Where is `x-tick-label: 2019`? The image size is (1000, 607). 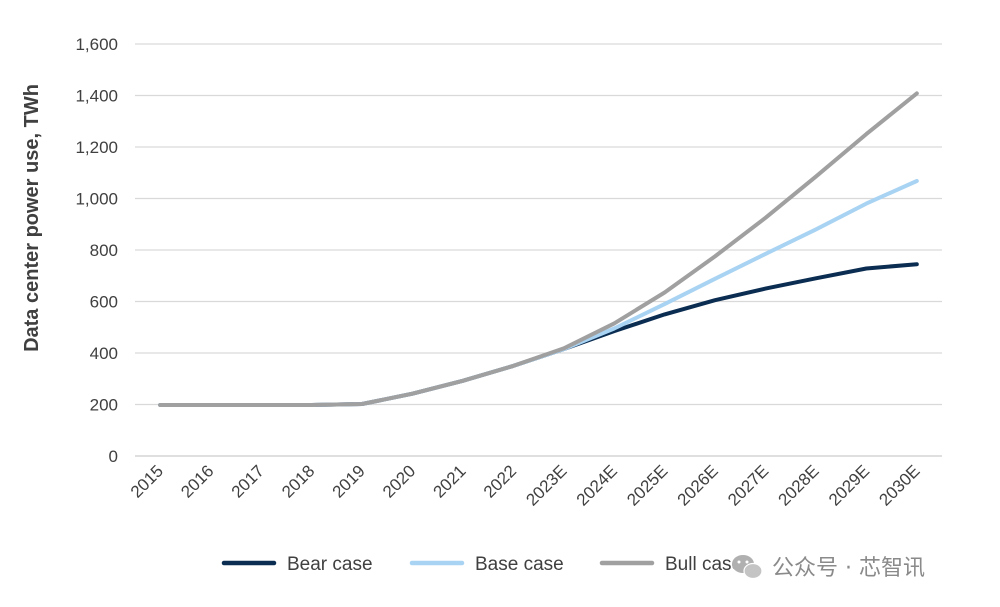
x-tick-label: 2019 is located at coordinates (349, 481).